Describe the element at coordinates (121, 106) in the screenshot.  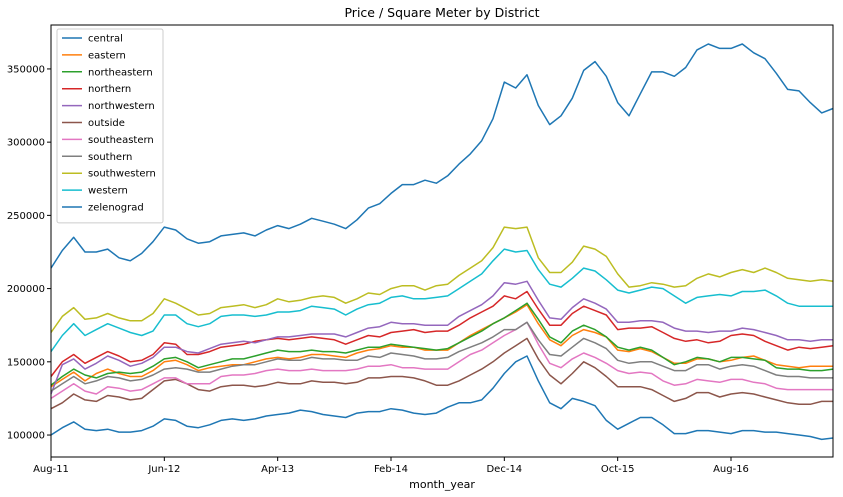
I see `legend-label-northwestern: northwestern` at that location.